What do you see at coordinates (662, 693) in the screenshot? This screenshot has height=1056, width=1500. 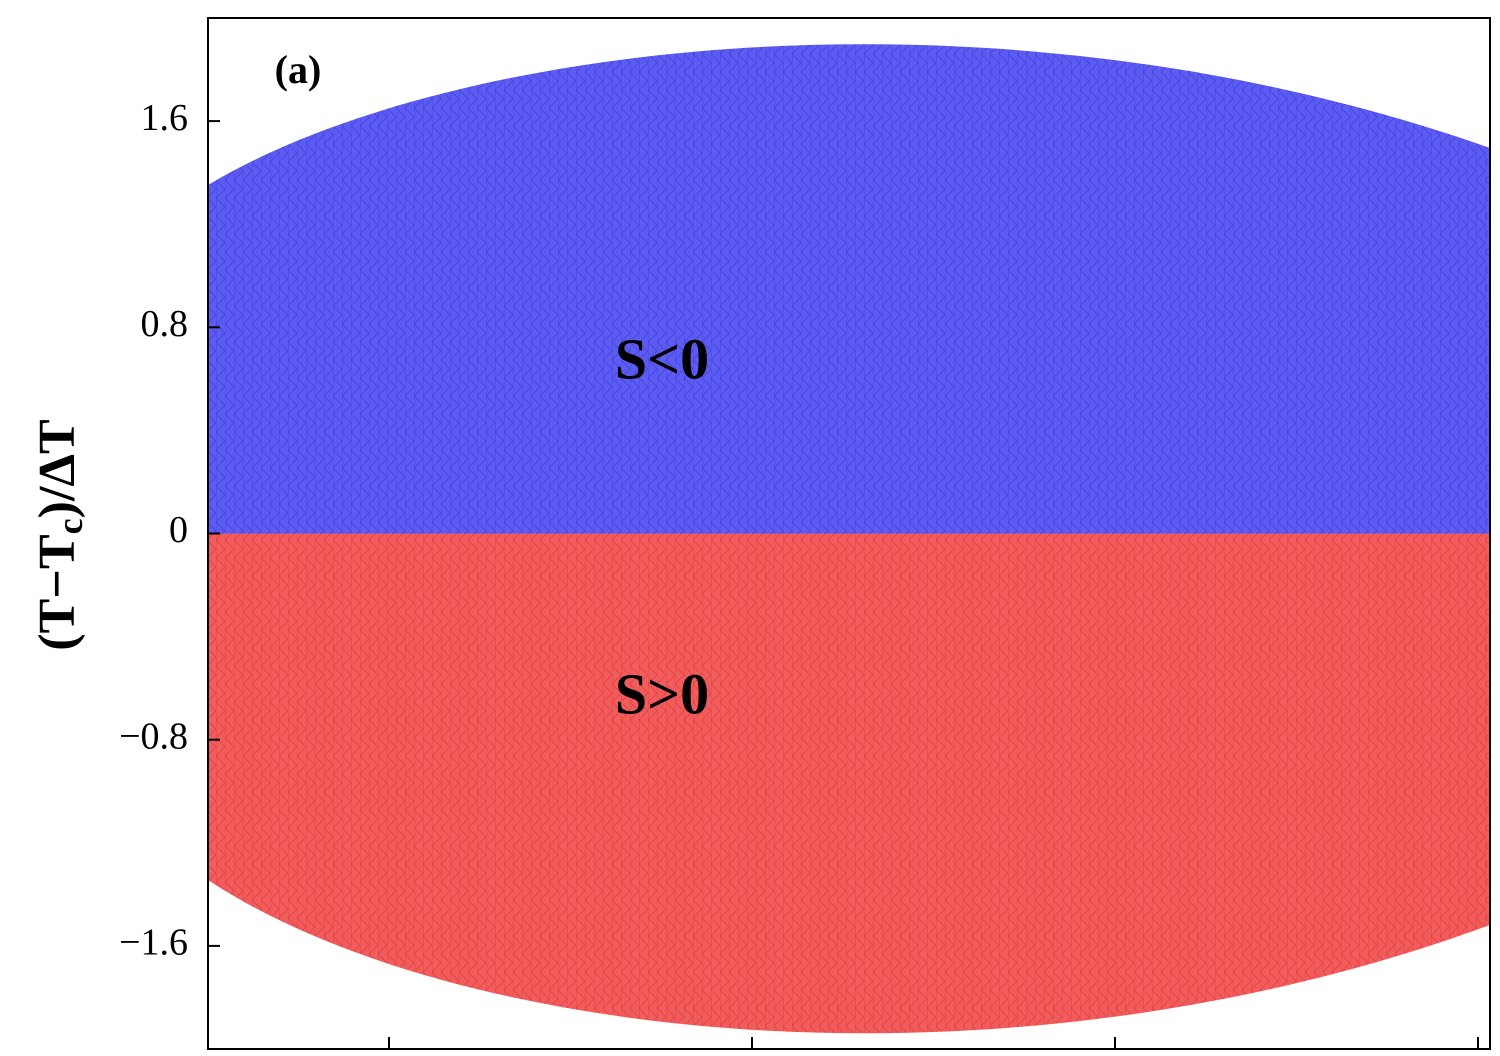 I see `region-label: S>0` at bounding box center [662, 693].